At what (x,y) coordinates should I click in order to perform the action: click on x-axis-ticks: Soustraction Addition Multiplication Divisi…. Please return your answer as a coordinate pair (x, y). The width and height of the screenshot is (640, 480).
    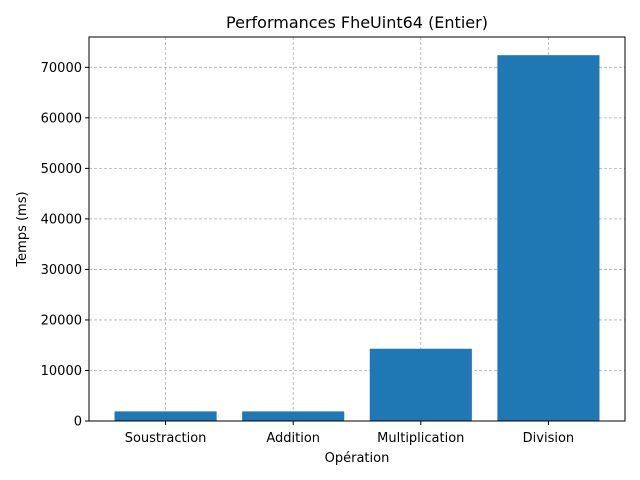
    Looking at the image, I should click on (349, 433).